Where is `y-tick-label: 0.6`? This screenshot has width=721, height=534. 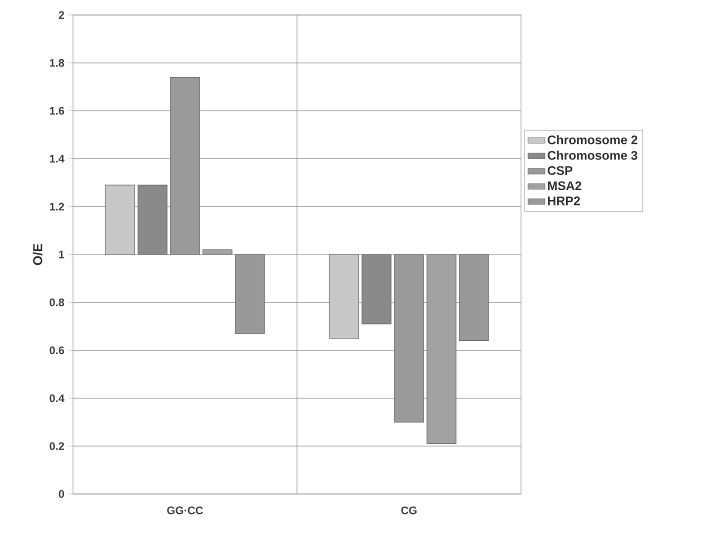
y-tick-label: 0.6 is located at coordinates (57, 350).